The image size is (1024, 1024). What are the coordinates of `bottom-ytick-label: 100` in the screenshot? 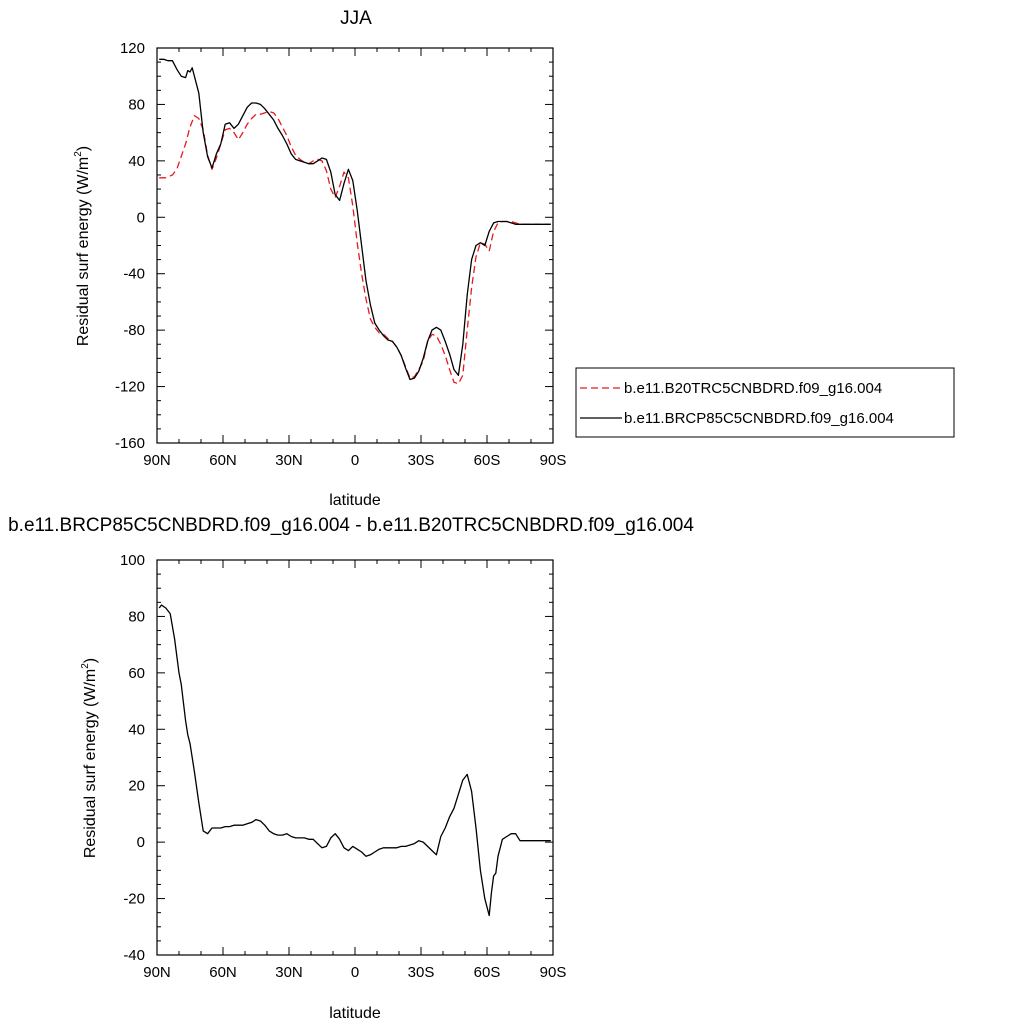 It's located at (132, 560).